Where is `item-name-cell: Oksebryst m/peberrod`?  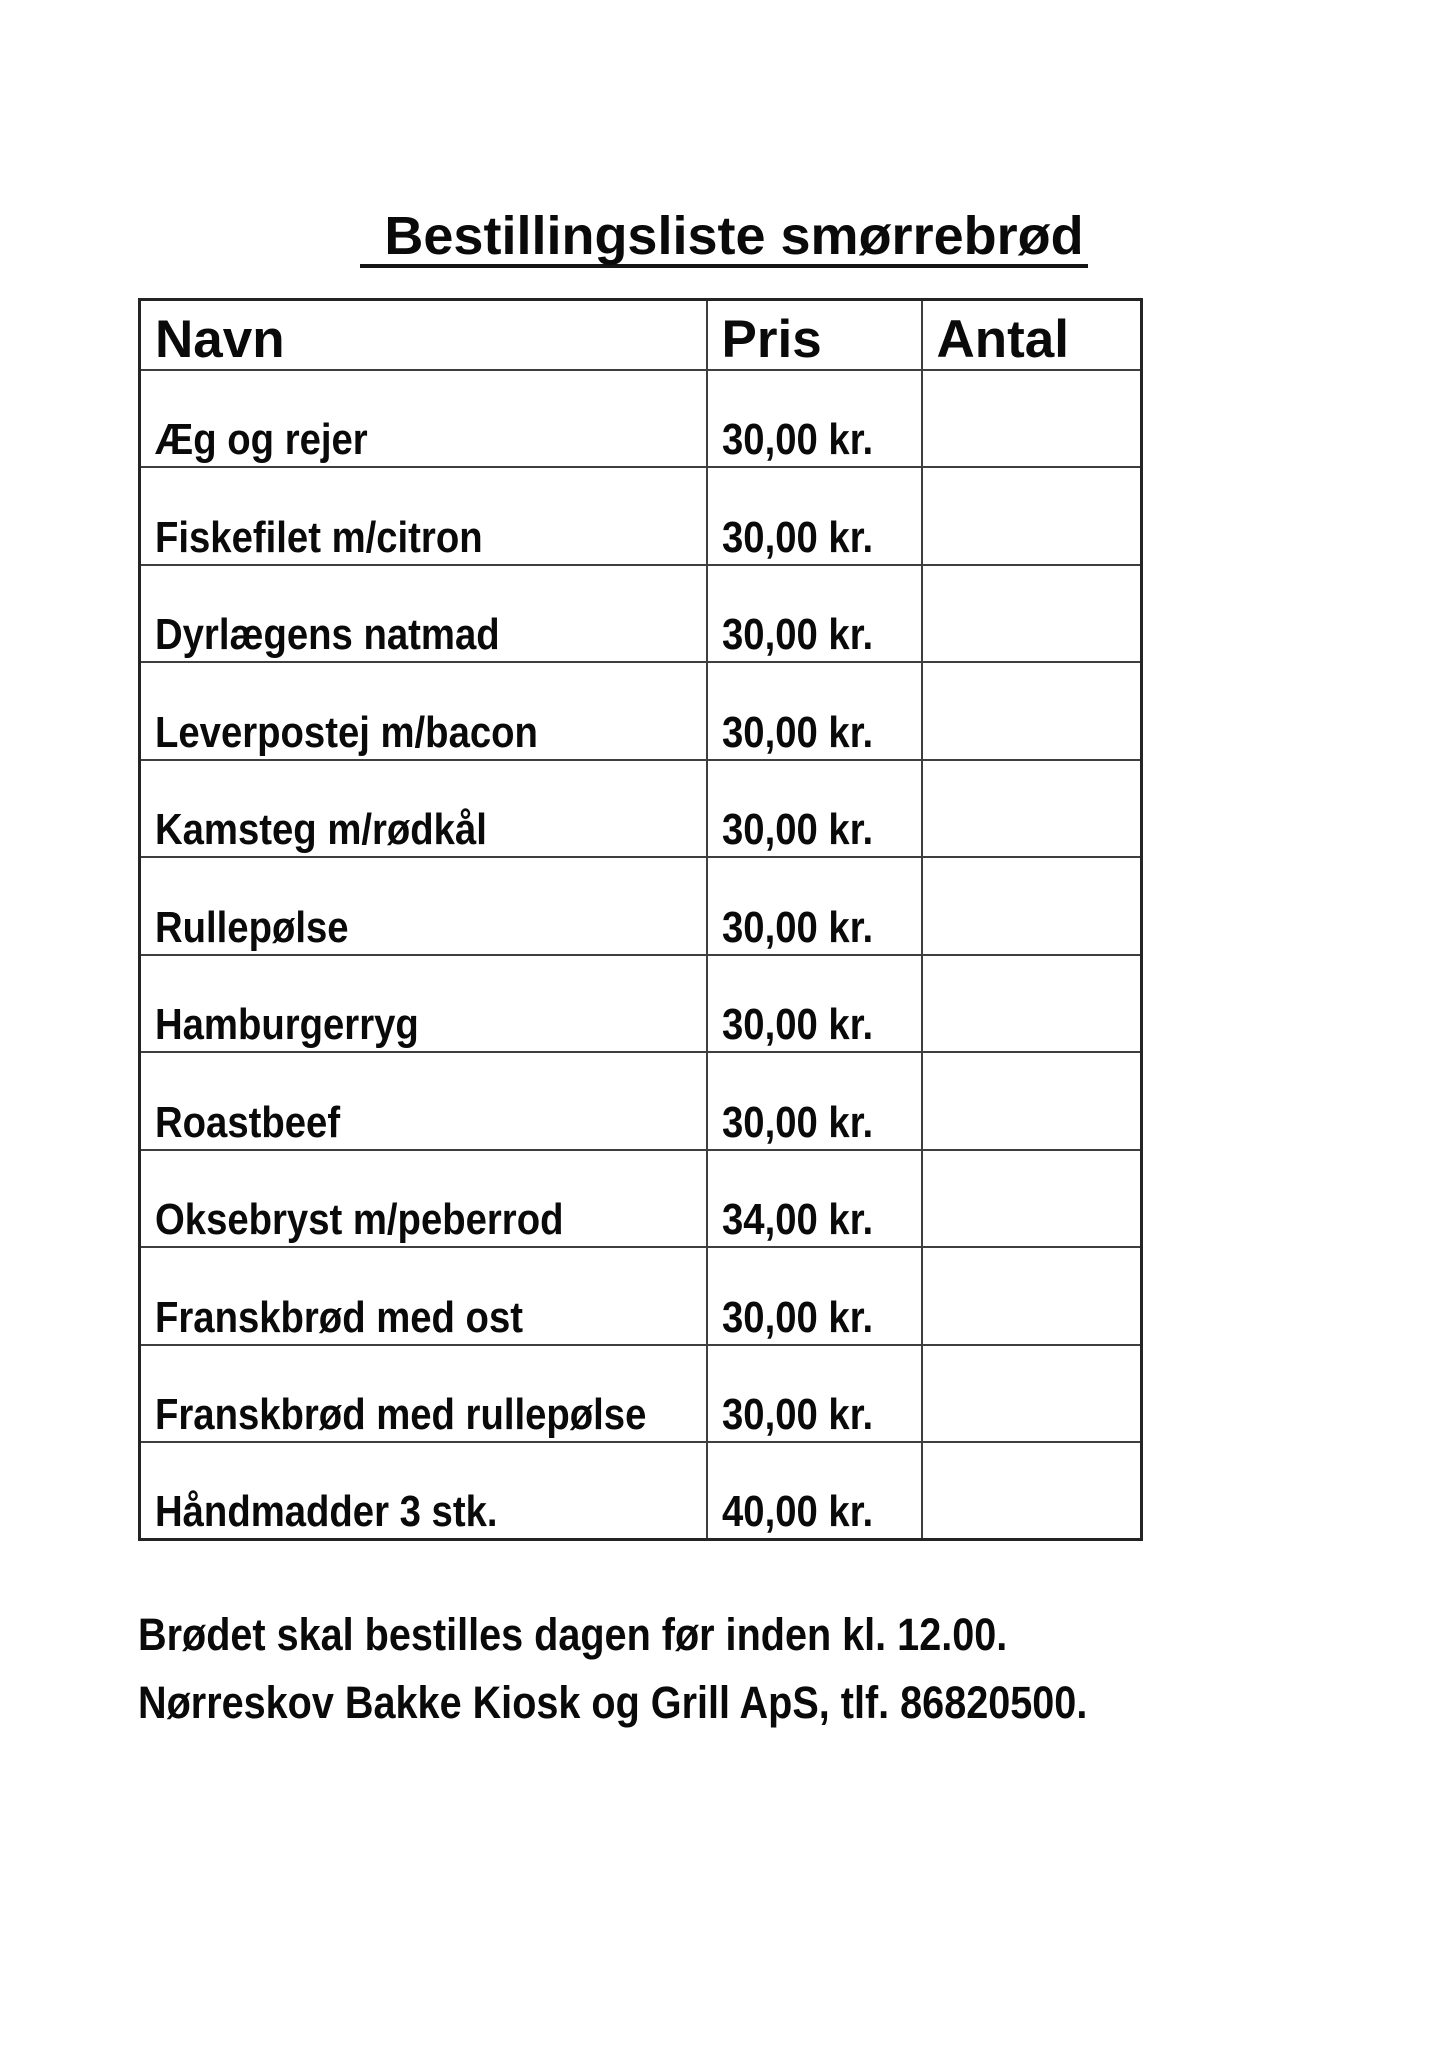 item-name-cell: Oksebryst m/peberrod is located at coordinates (423, 1198).